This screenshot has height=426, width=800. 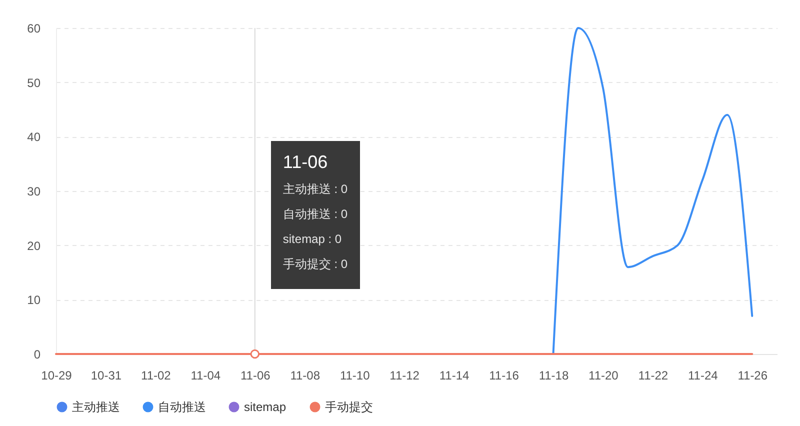 What do you see at coordinates (106, 375) in the screenshot?
I see `x-tick-label: 10-31` at bounding box center [106, 375].